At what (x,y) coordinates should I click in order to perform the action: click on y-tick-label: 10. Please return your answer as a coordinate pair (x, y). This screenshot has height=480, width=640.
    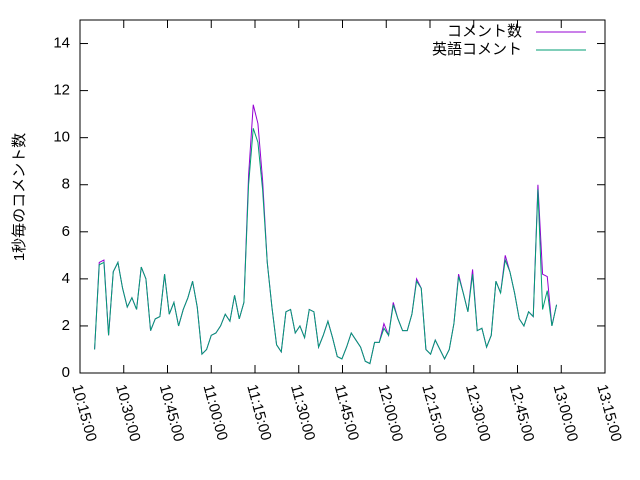
    Looking at the image, I should click on (61, 137).